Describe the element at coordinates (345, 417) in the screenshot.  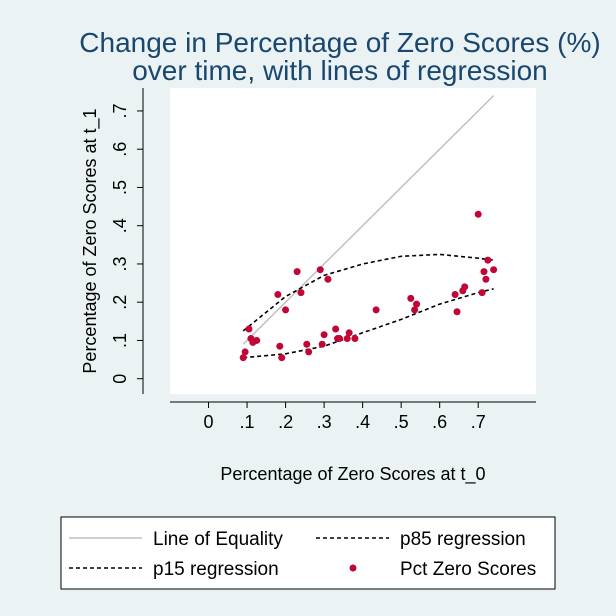
I see `x-axis: 0 .1 .2 .3 .4 .5 .6 .7` at that location.